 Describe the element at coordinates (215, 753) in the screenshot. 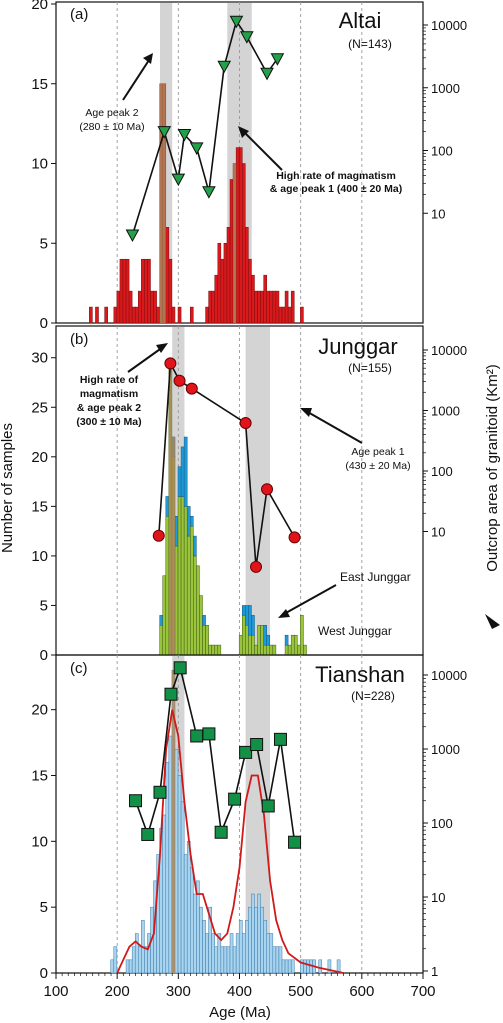

I see `outcrop-area-line` at that location.